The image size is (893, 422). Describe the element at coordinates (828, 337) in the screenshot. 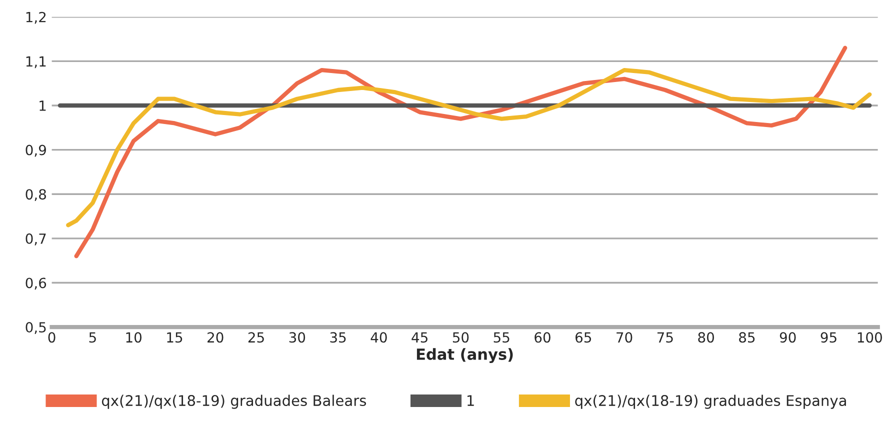

I see `x-tick-label: 95` at that location.